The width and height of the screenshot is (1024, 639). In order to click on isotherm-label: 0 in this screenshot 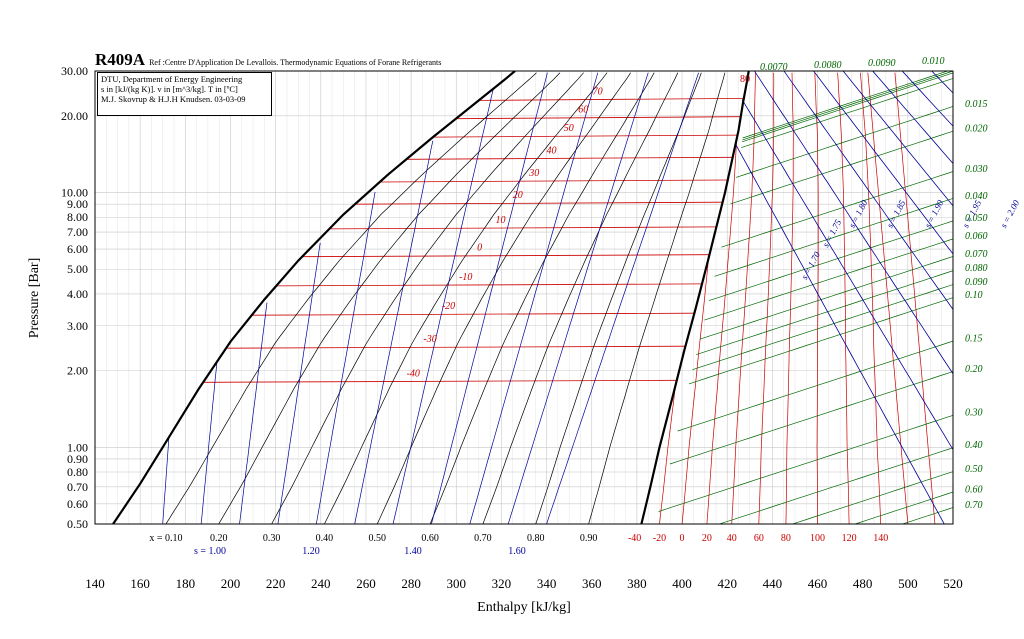, I will do `click(479, 248)`.